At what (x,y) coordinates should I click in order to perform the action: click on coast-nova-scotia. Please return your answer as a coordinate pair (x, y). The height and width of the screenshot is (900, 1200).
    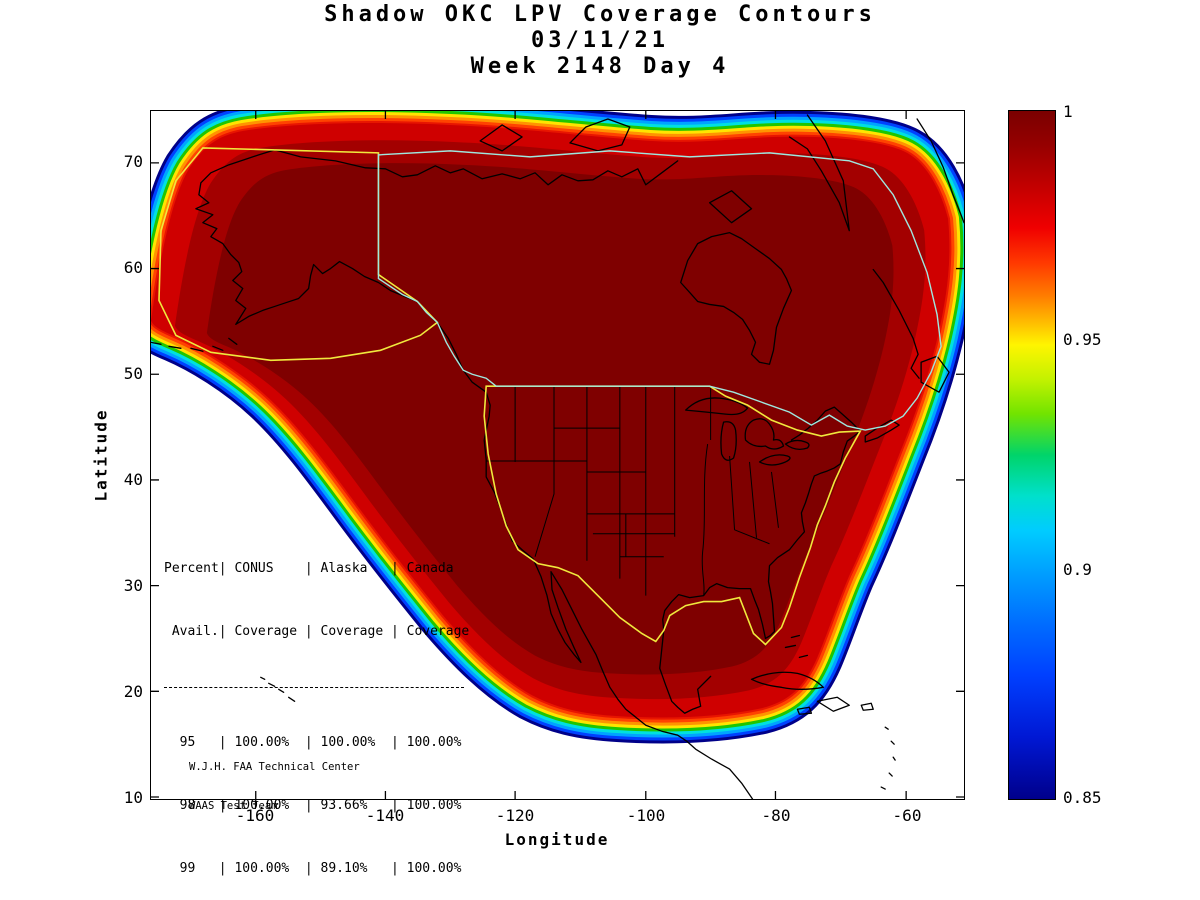
    Looking at the image, I should click on (882, 431).